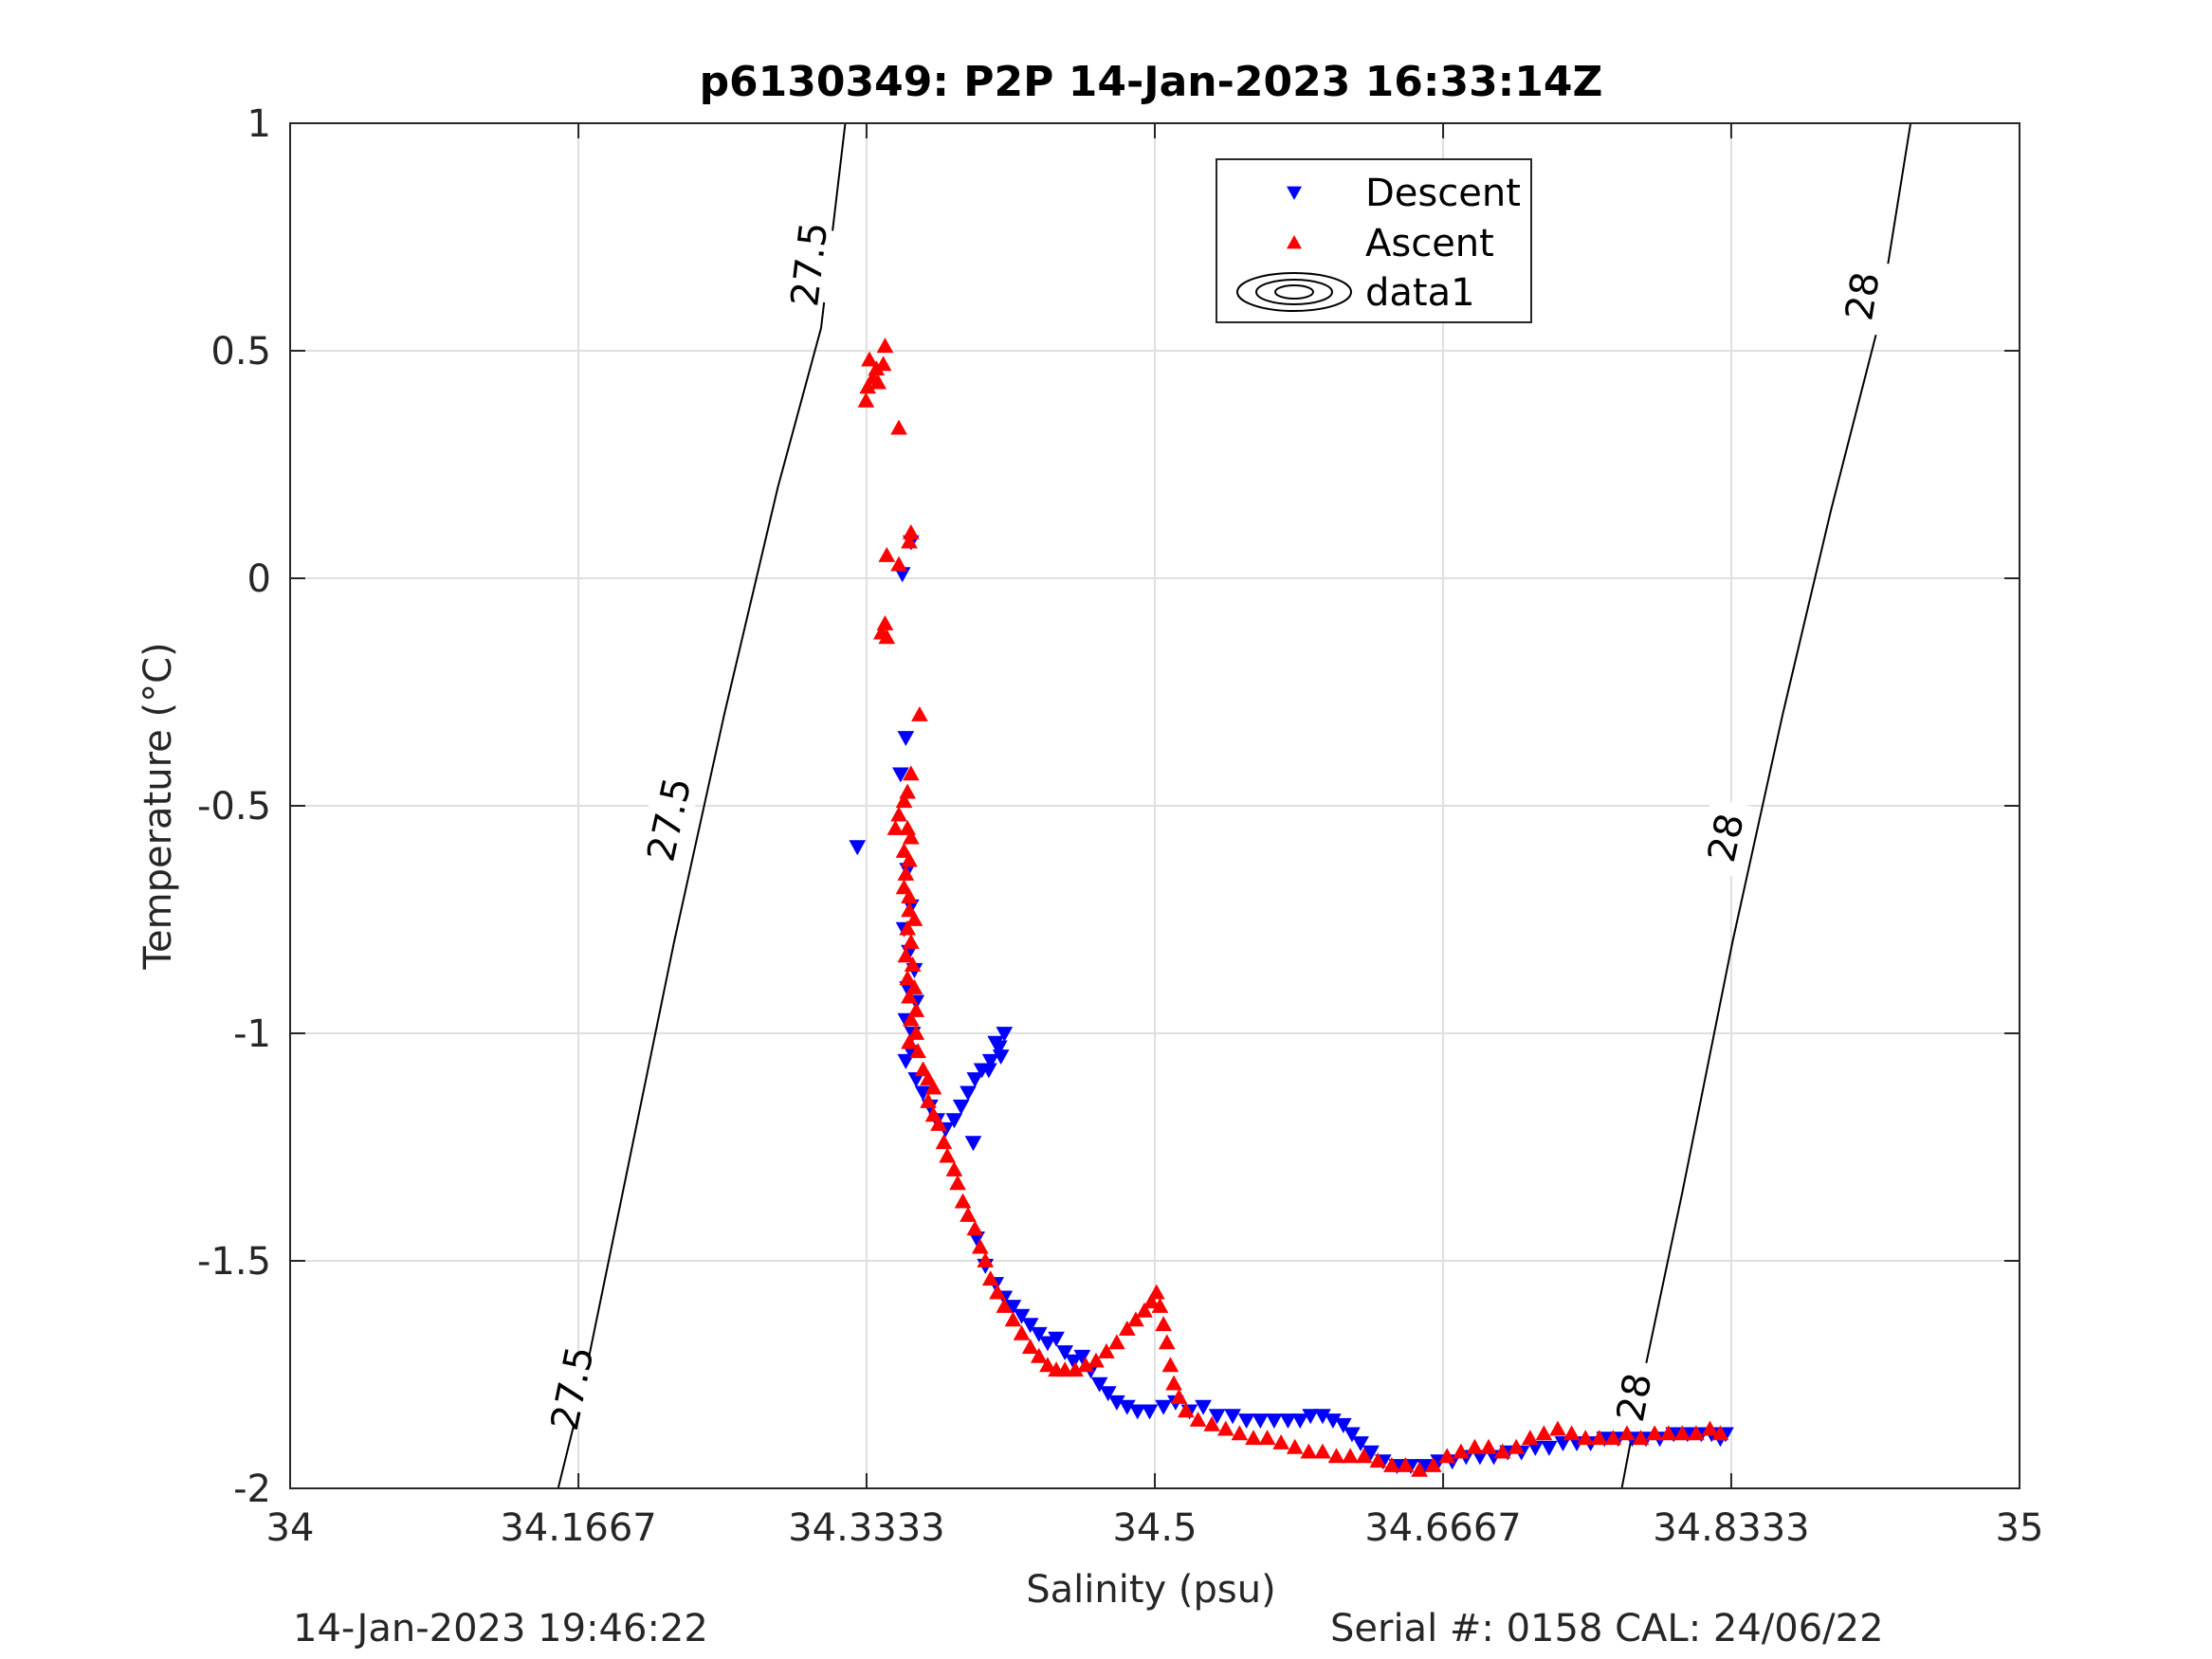 Image resolution: width=2212 pixels, height=1659 pixels. Describe the element at coordinates (252, 1034) in the screenshot. I see `y-tick-label: -1` at that location.